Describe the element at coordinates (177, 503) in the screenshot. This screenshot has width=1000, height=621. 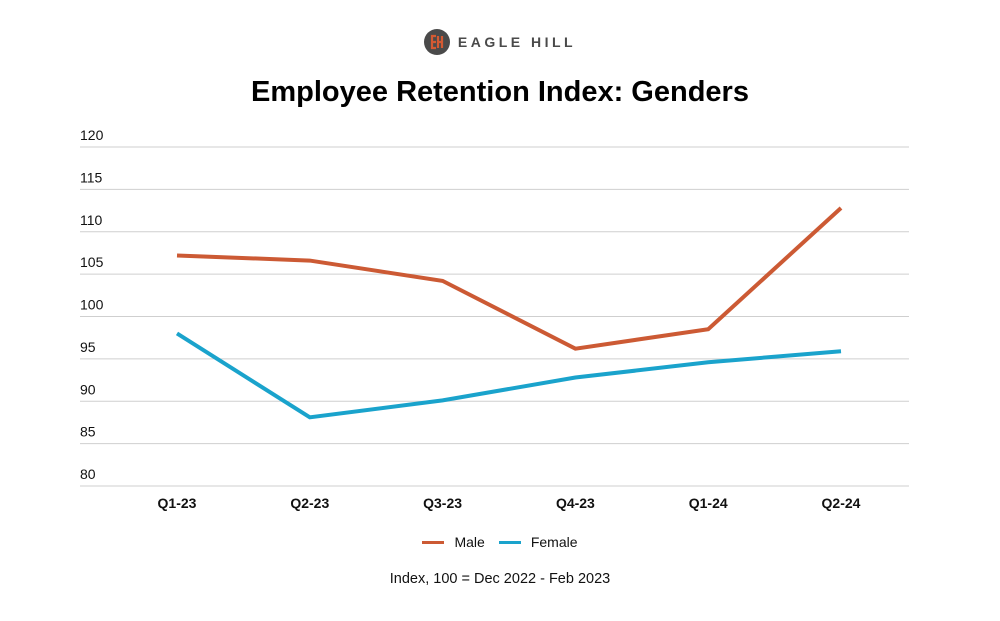
I see `x-tick-label: Q1-23` at that location.